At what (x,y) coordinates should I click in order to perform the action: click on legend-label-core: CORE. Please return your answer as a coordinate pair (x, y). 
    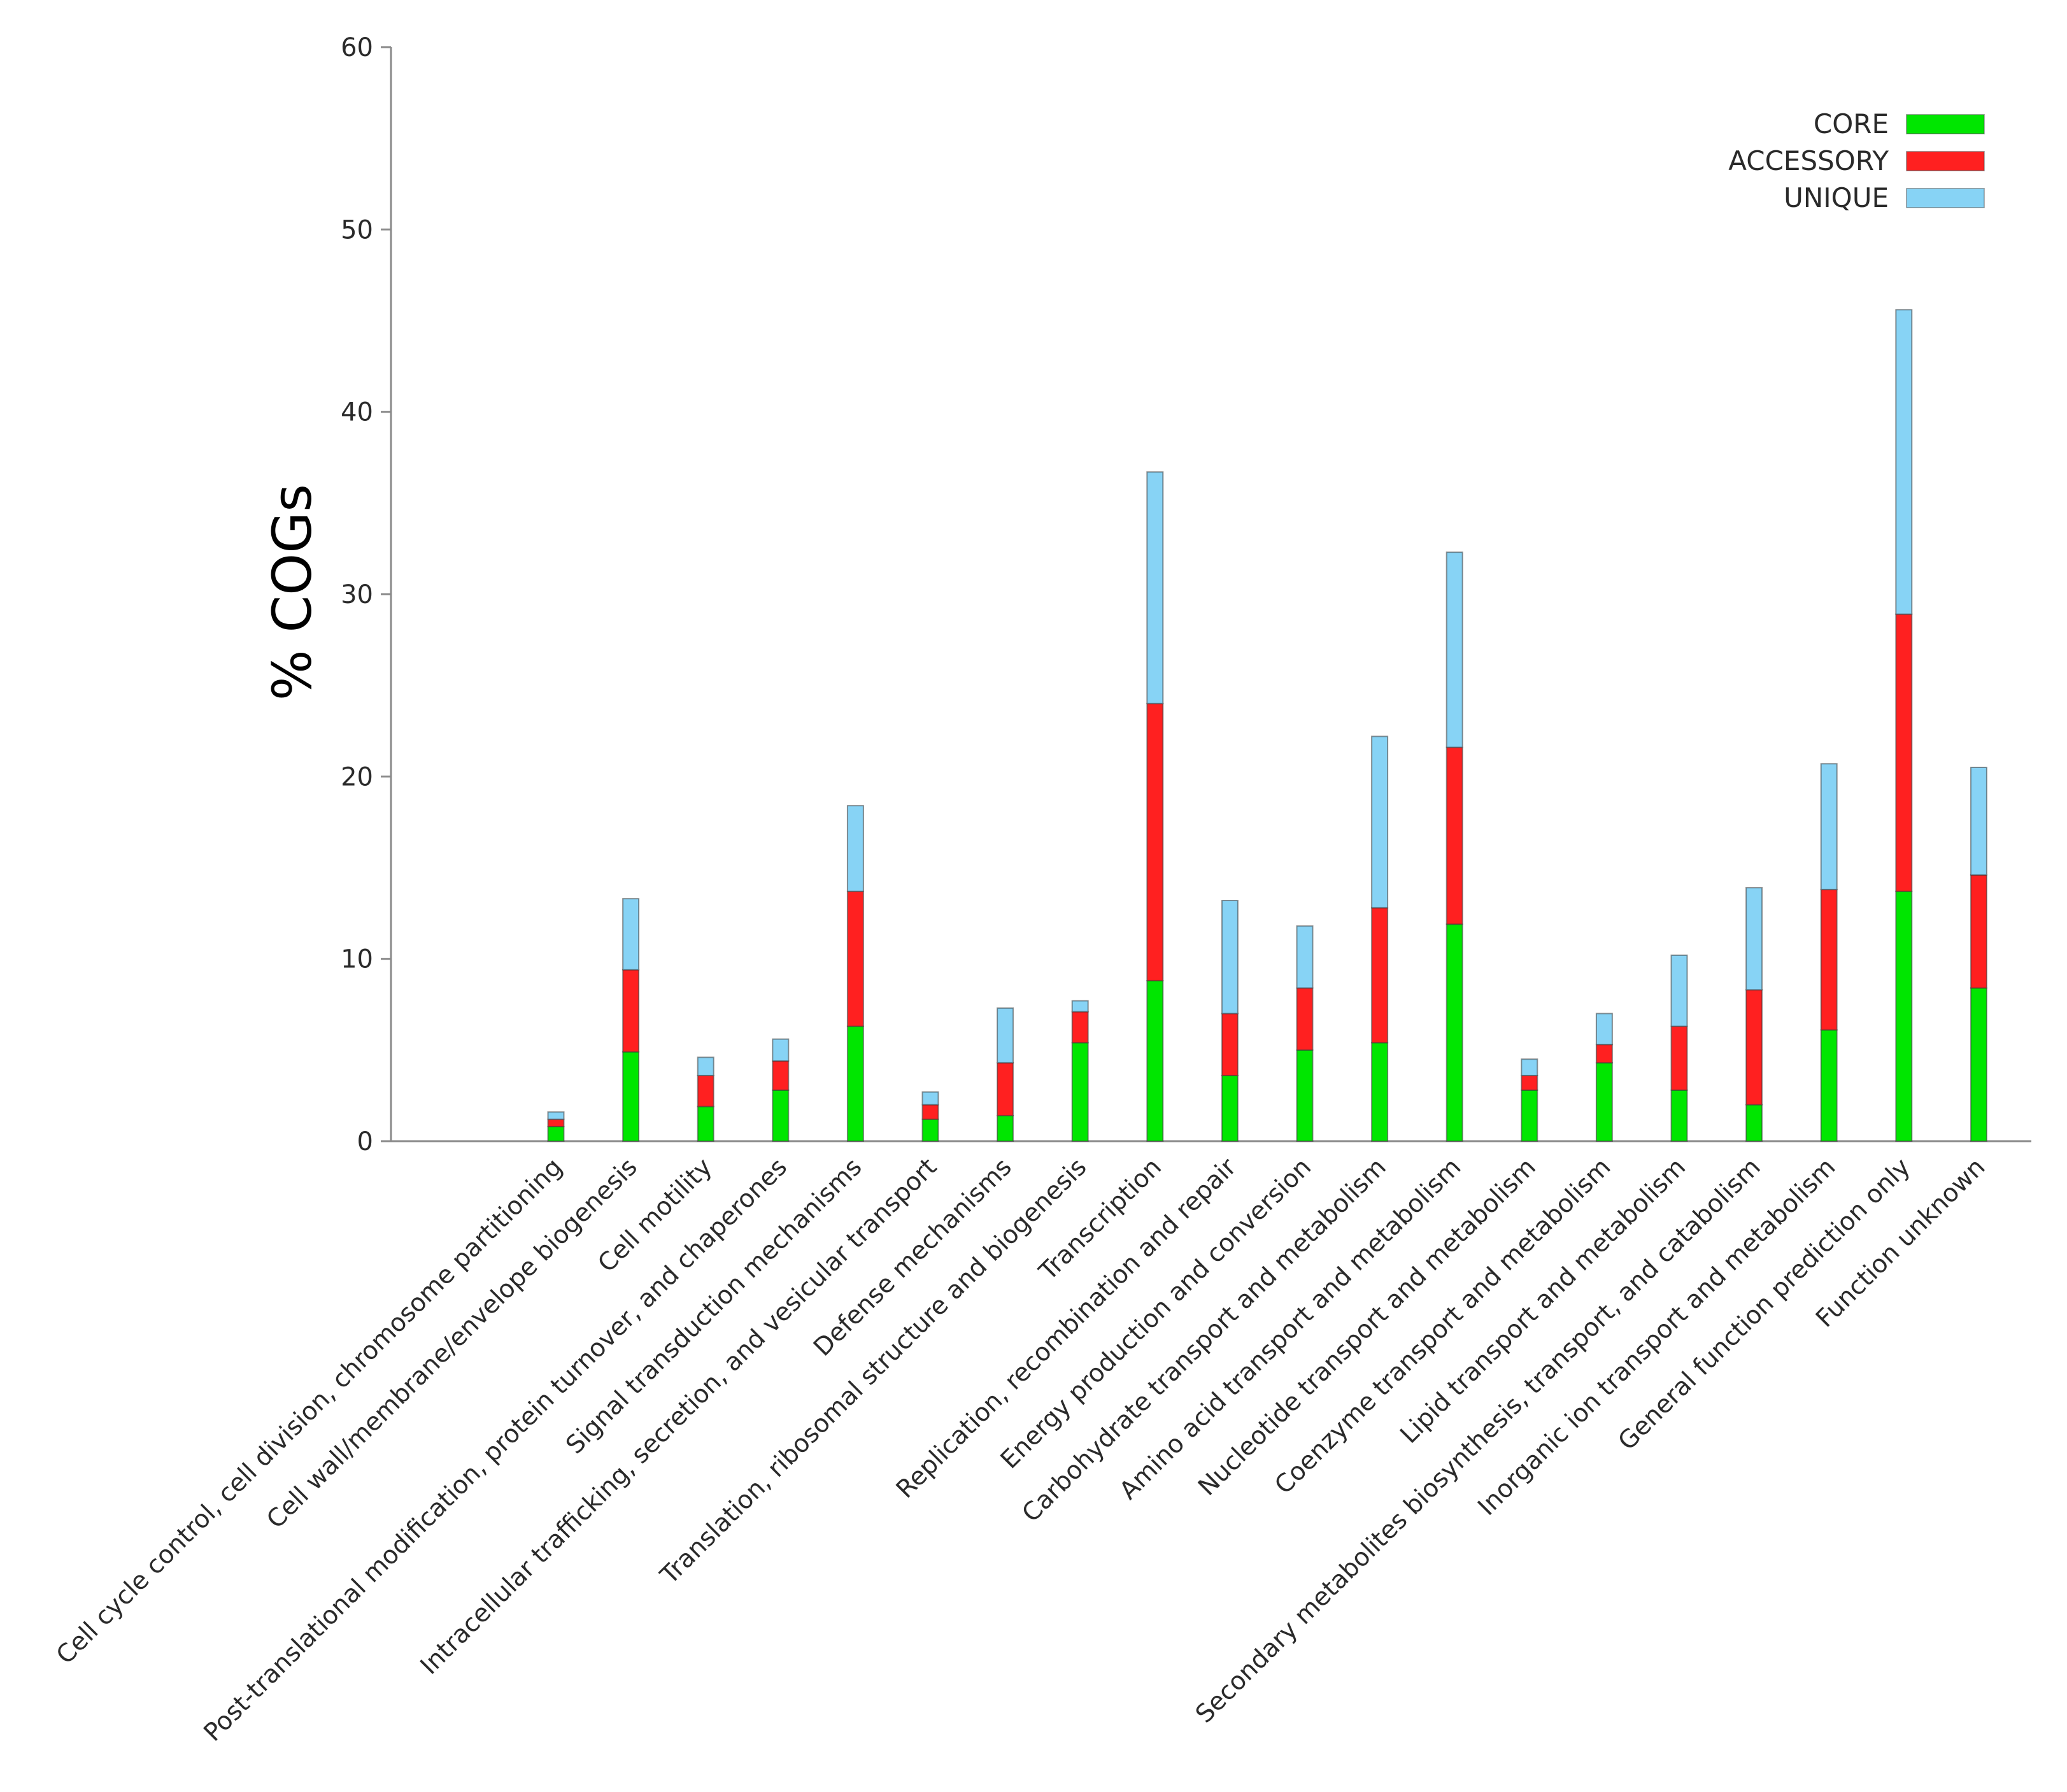
    Looking at the image, I should click on (1851, 123).